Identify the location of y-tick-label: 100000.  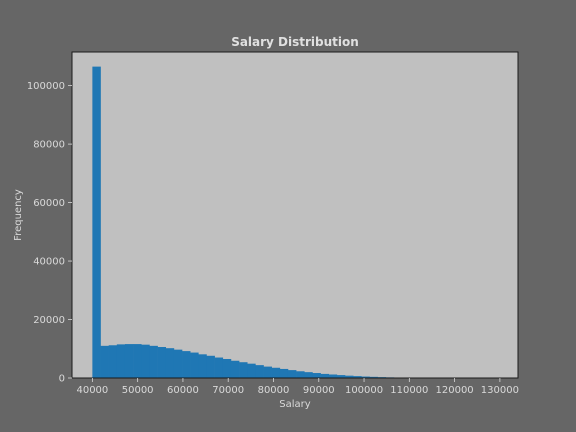
(46, 86).